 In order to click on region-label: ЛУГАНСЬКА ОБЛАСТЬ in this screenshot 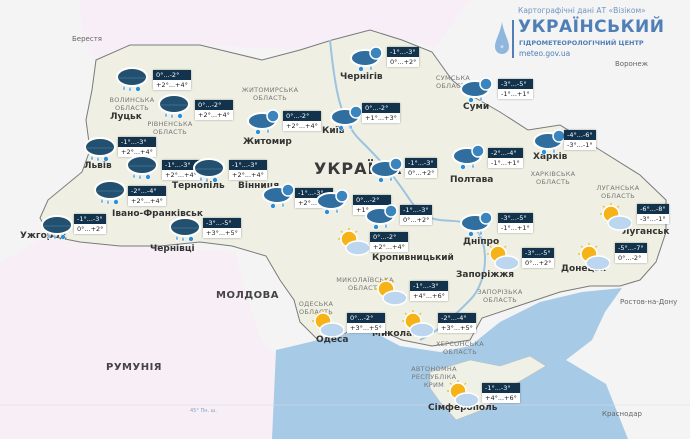, I will do `click(618, 192)`.